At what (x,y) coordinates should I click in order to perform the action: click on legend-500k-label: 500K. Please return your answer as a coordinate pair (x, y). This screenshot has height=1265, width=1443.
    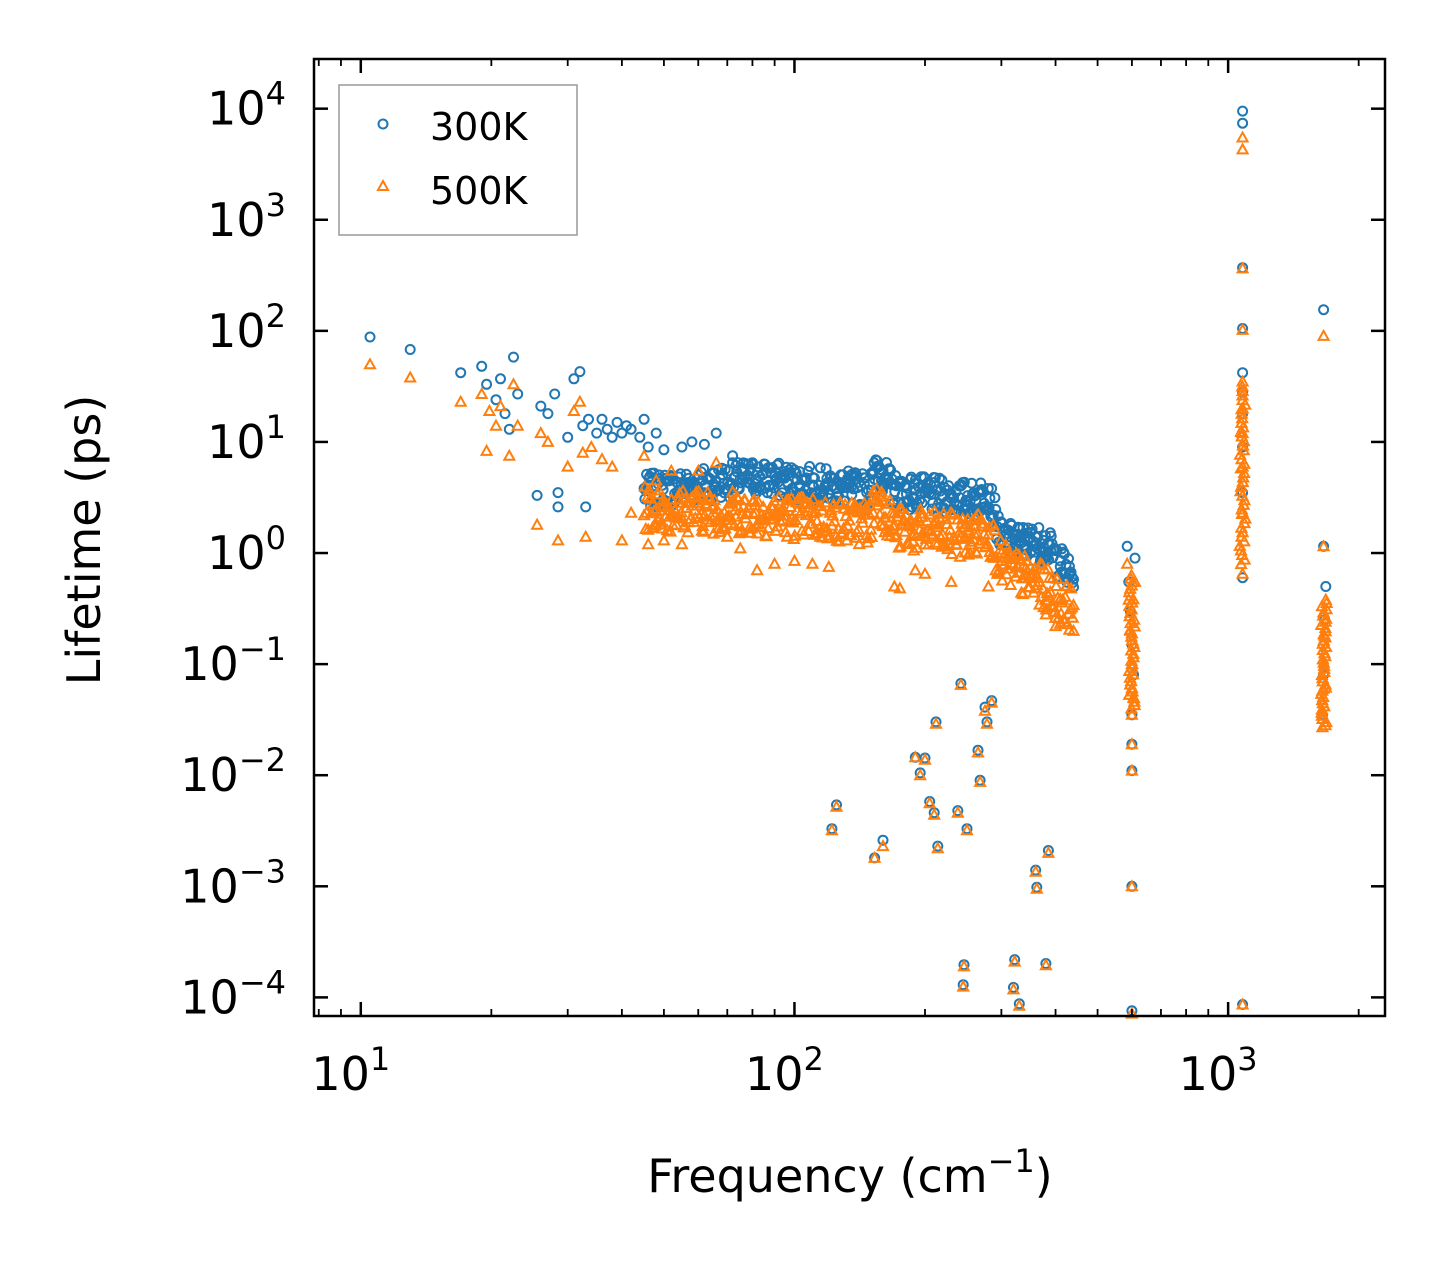
    Looking at the image, I should click on (479, 191).